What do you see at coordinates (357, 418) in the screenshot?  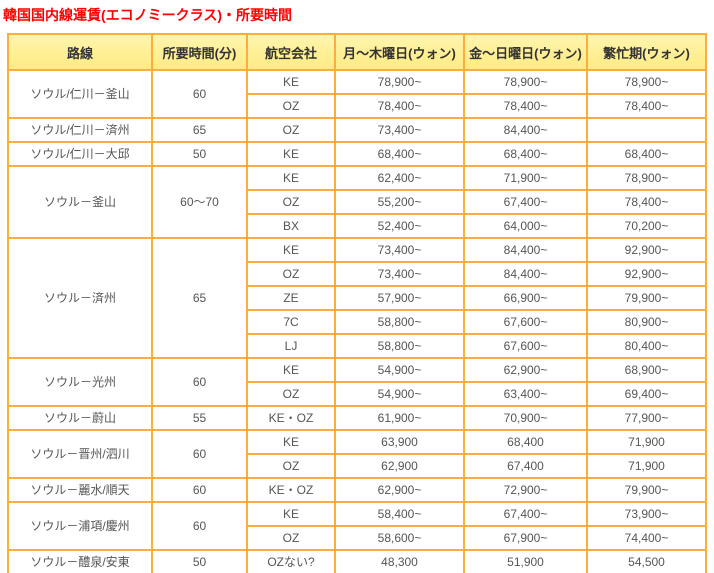 I see `table-row: ソウル－蔚山 55 KE・OZ 61,900~ 70,900~ 77,900~` at bounding box center [357, 418].